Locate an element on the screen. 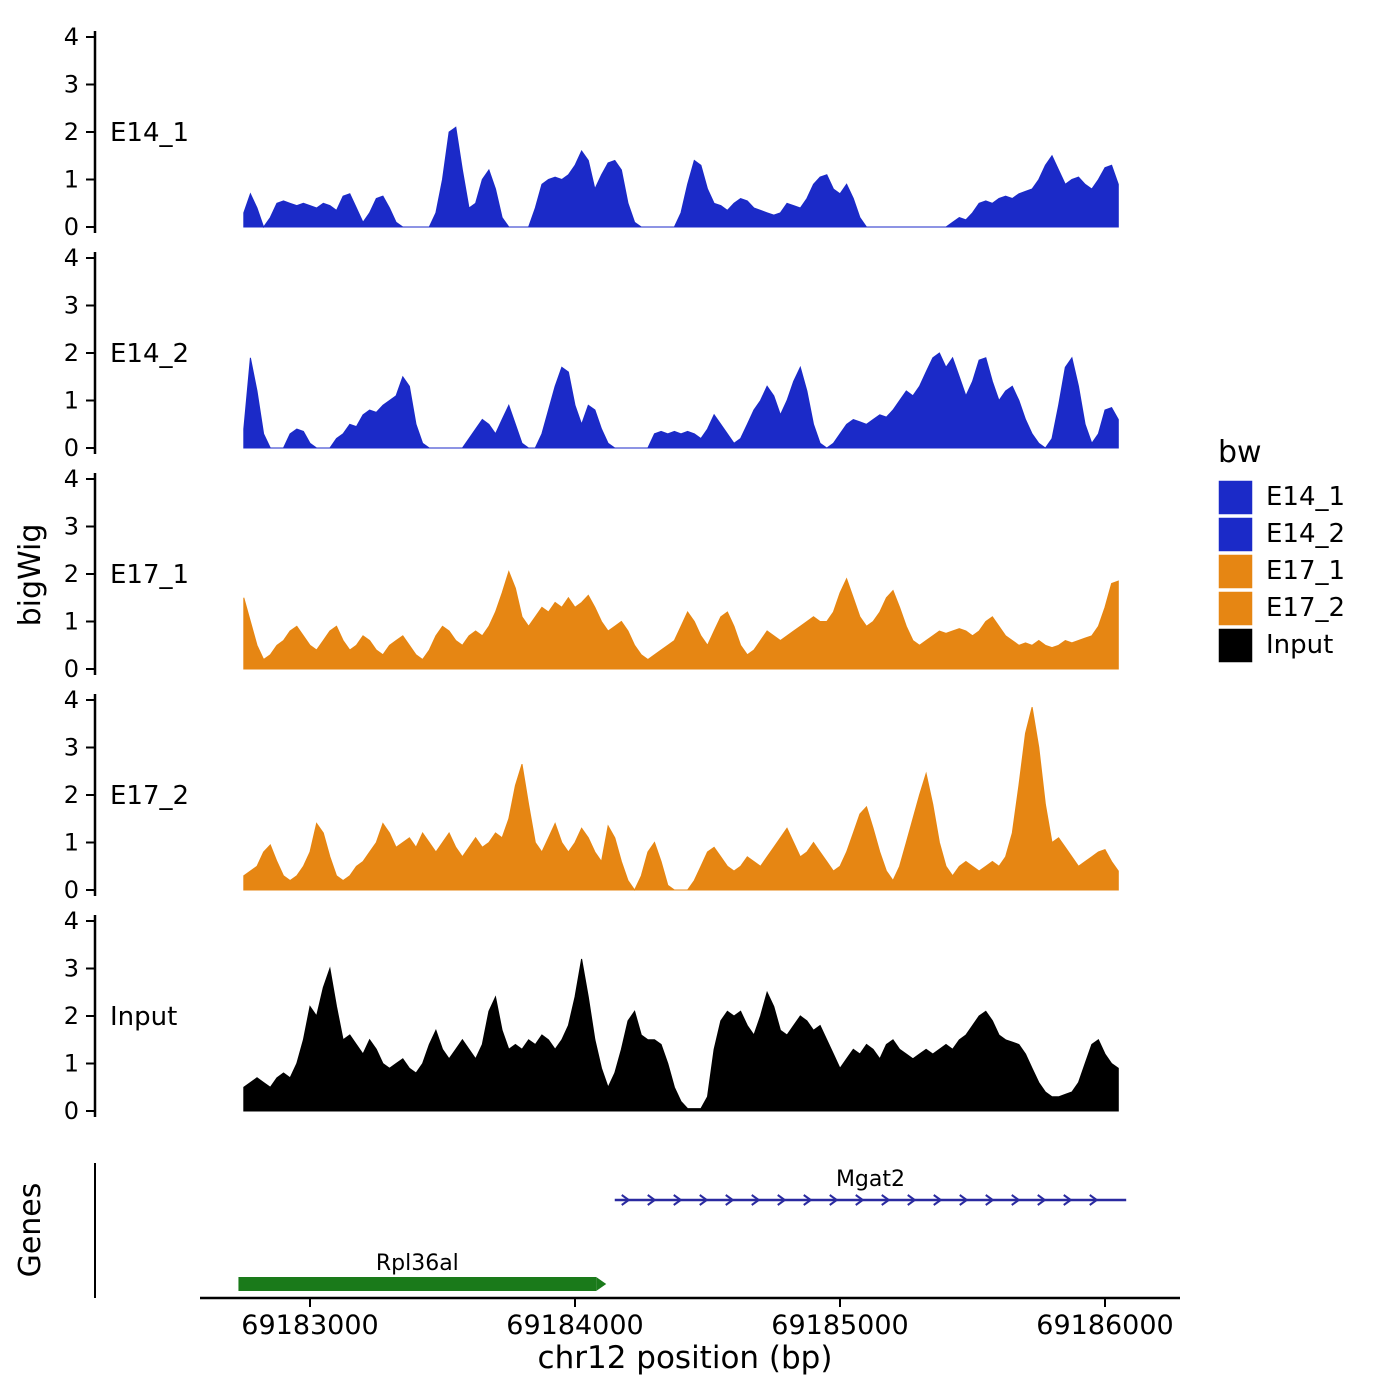 The width and height of the screenshot is (1400, 1400). track-panel-E17_2: 0 1 2 3 4 E17_2 is located at coordinates (591, 795).